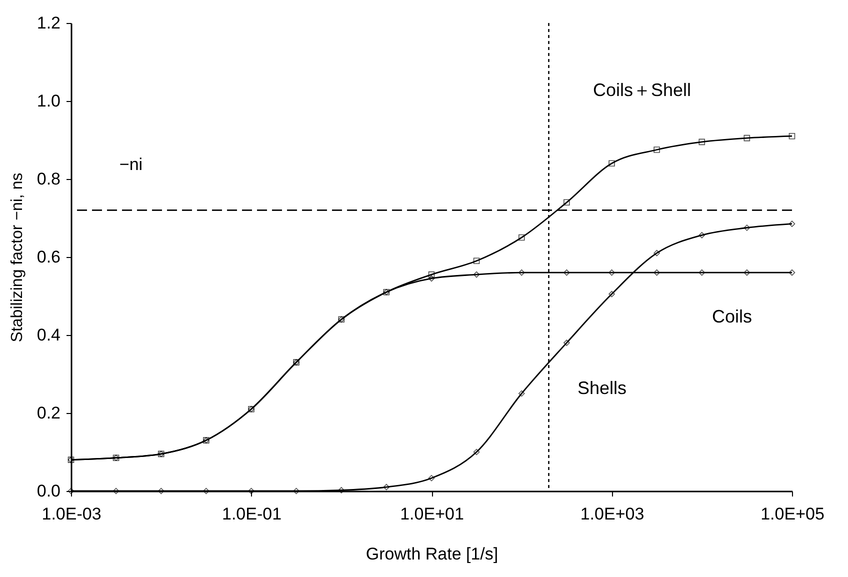  Describe the element at coordinates (432, 554) in the screenshot. I see `x-axis-title: Growth Rate [1/s]` at that location.